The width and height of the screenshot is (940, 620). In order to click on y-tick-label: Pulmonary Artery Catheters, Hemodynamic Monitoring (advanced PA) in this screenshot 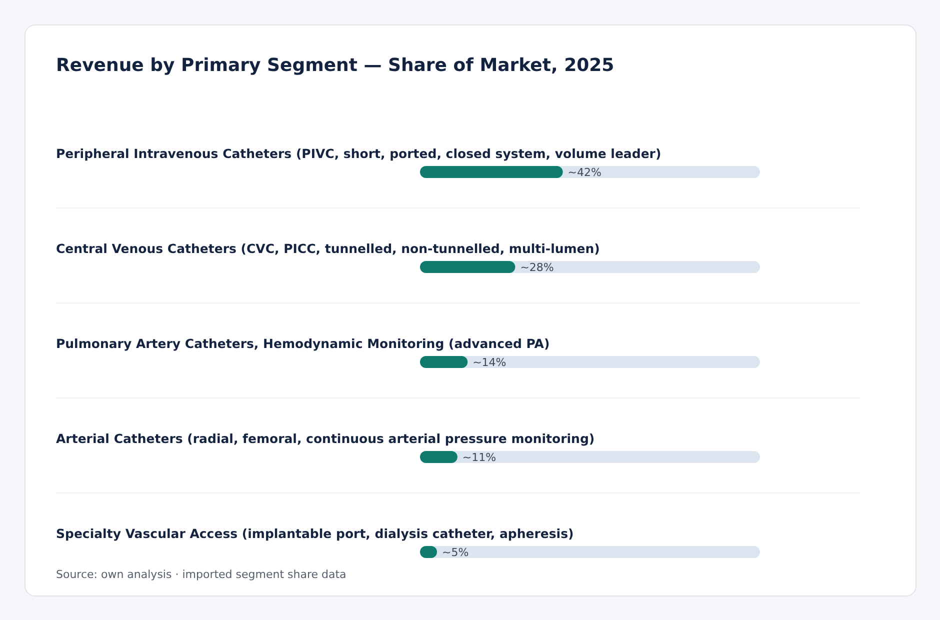, I will do `click(303, 343)`.